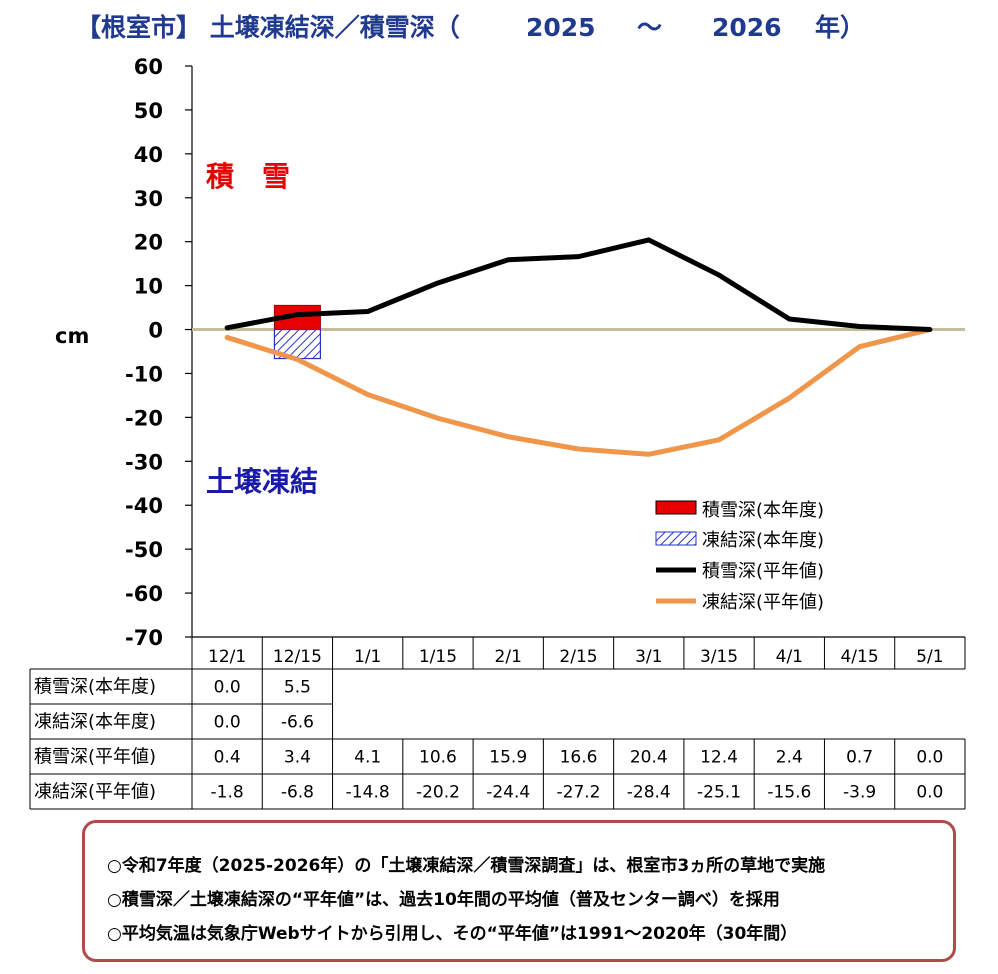 The height and width of the screenshot is (974, 998). What do you see at coordinates (262, 481) in the screenshot?
I see `frost-annotation: 土壌凍結` at bounding box center [262, 481].